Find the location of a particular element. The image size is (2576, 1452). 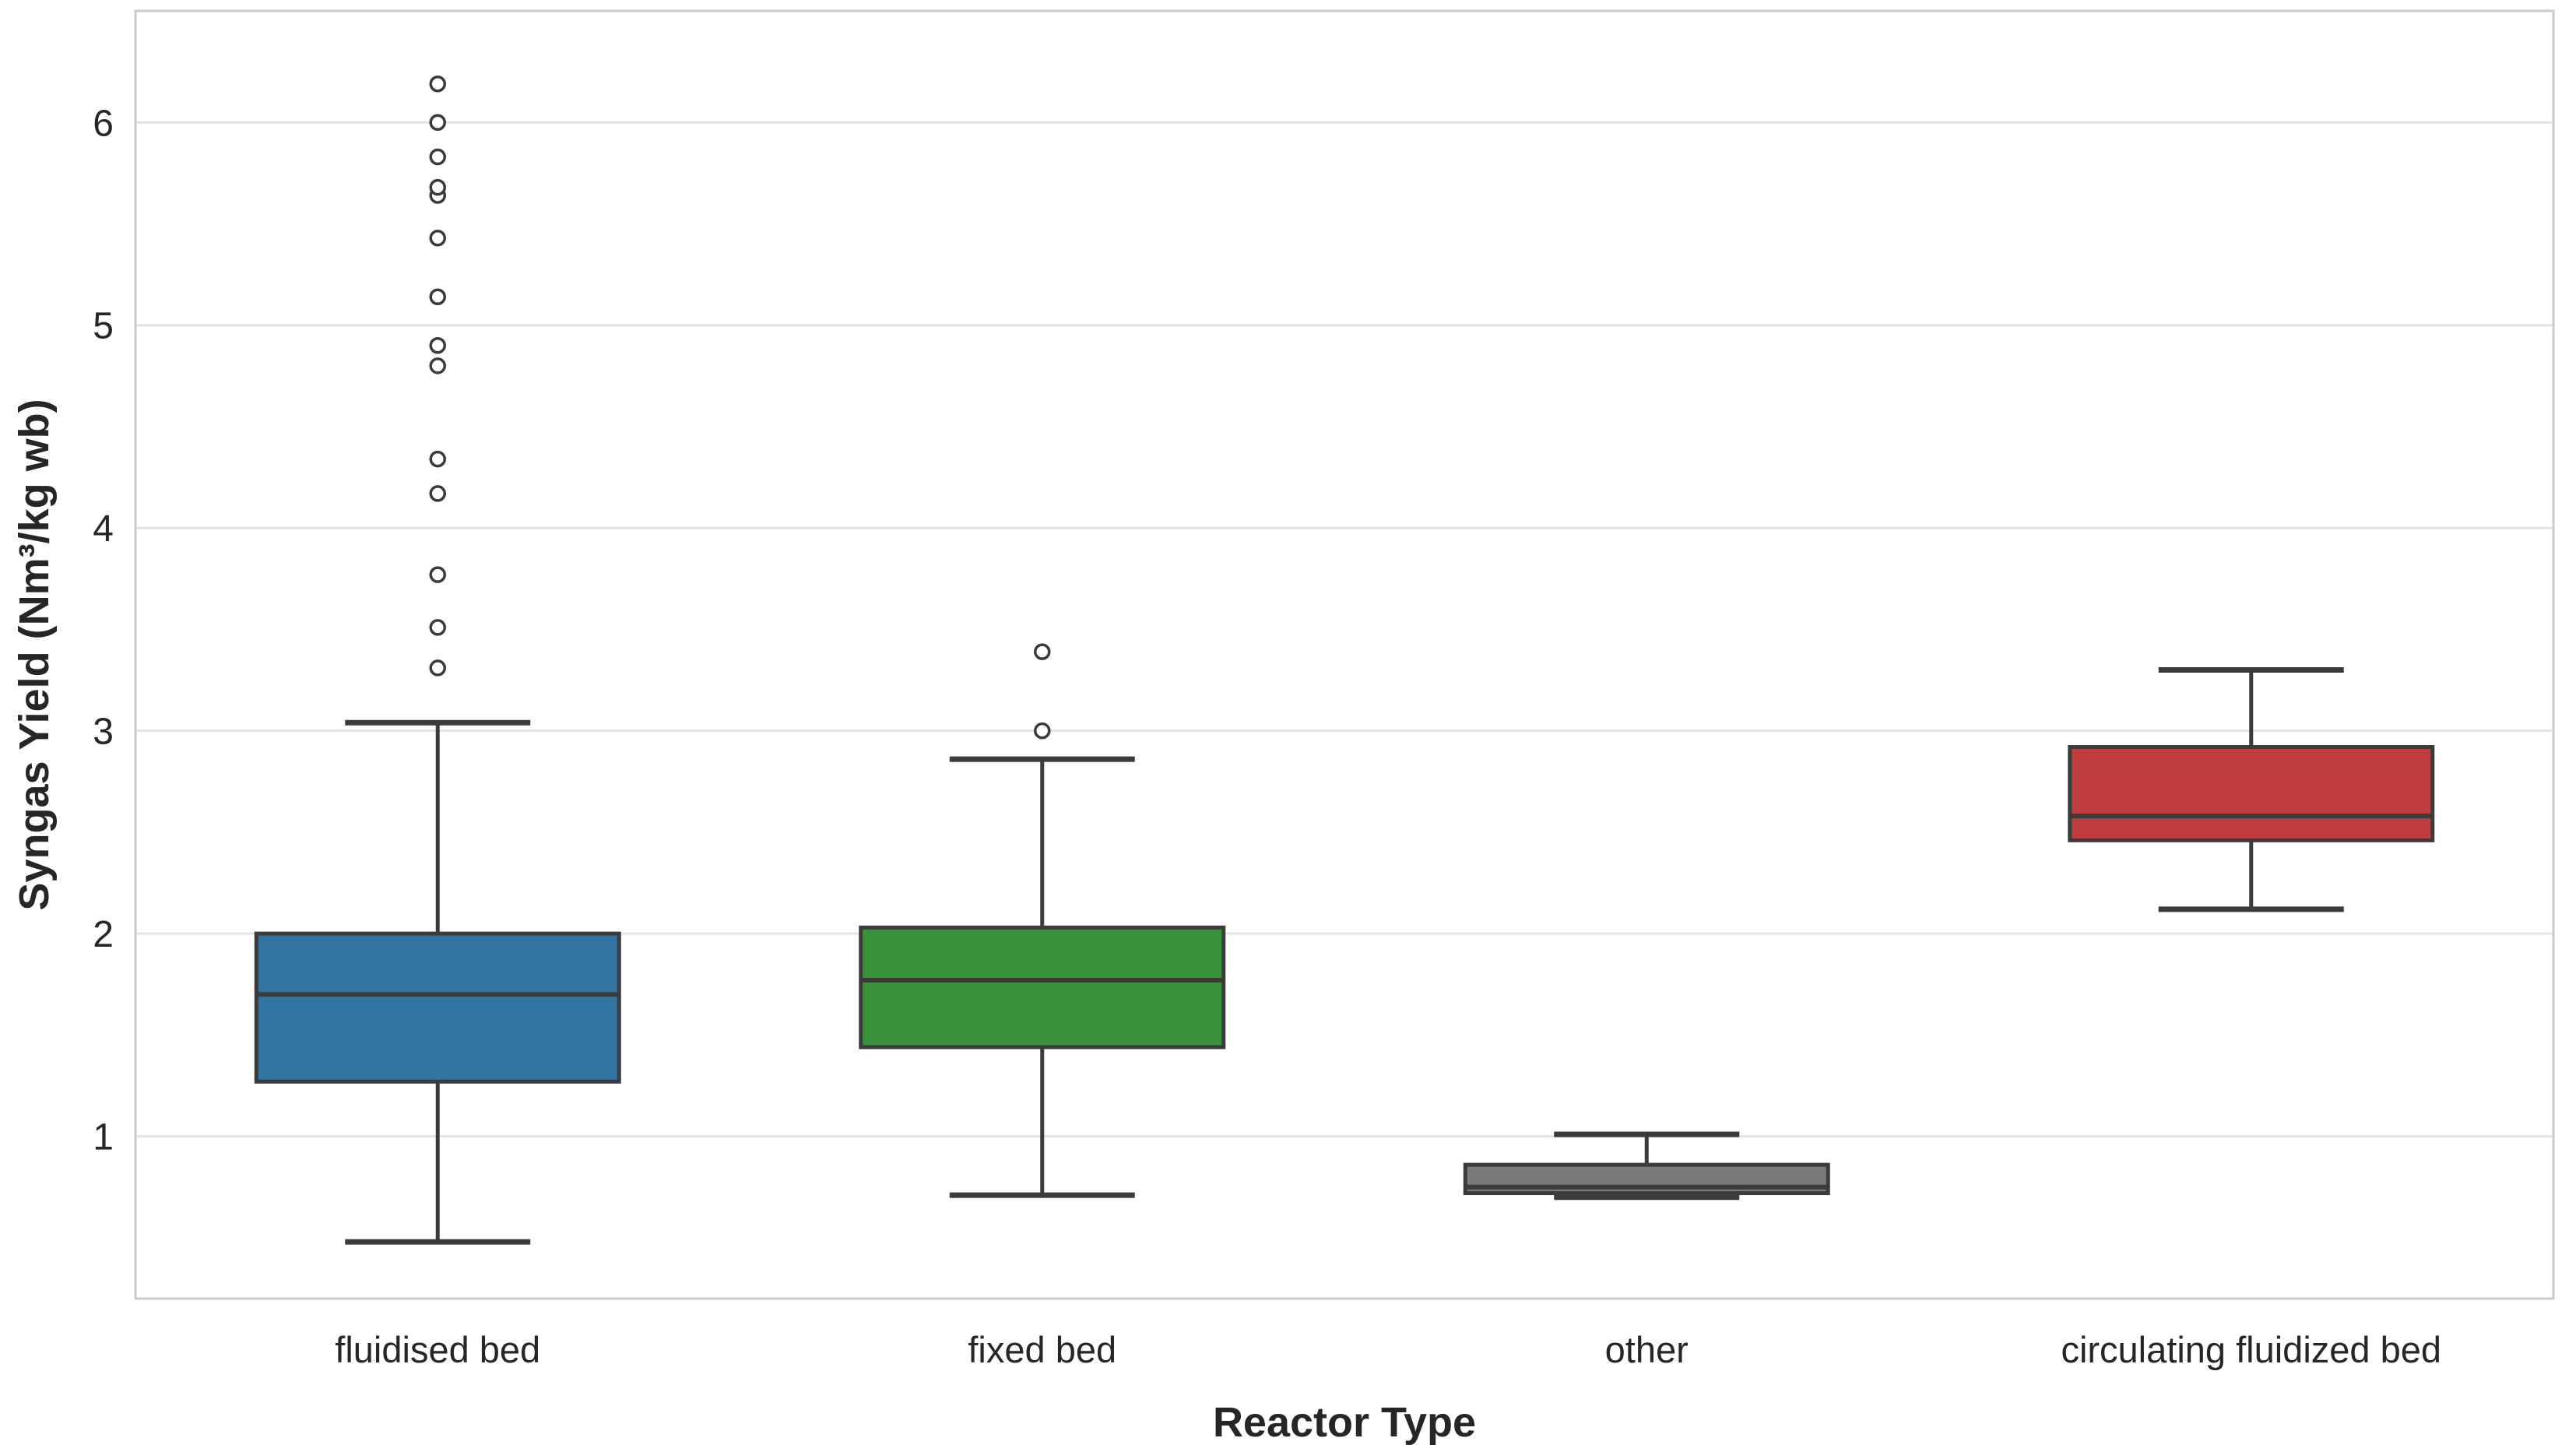

box-fluidised-bed is located at coordinates (437, 661).